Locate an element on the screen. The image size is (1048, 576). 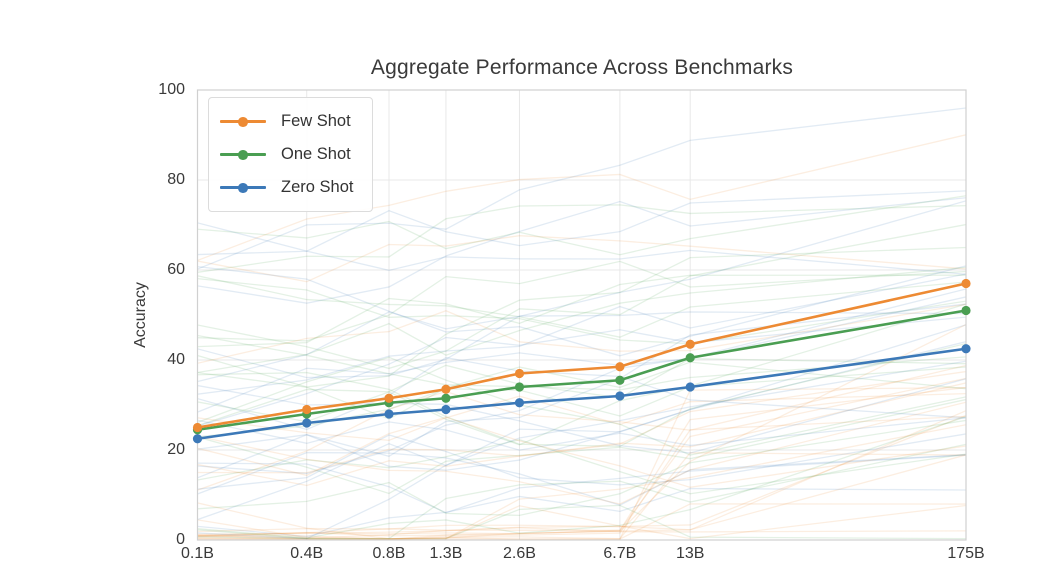
x-tick-label: 0.8B is located at coordinates (389, 553).